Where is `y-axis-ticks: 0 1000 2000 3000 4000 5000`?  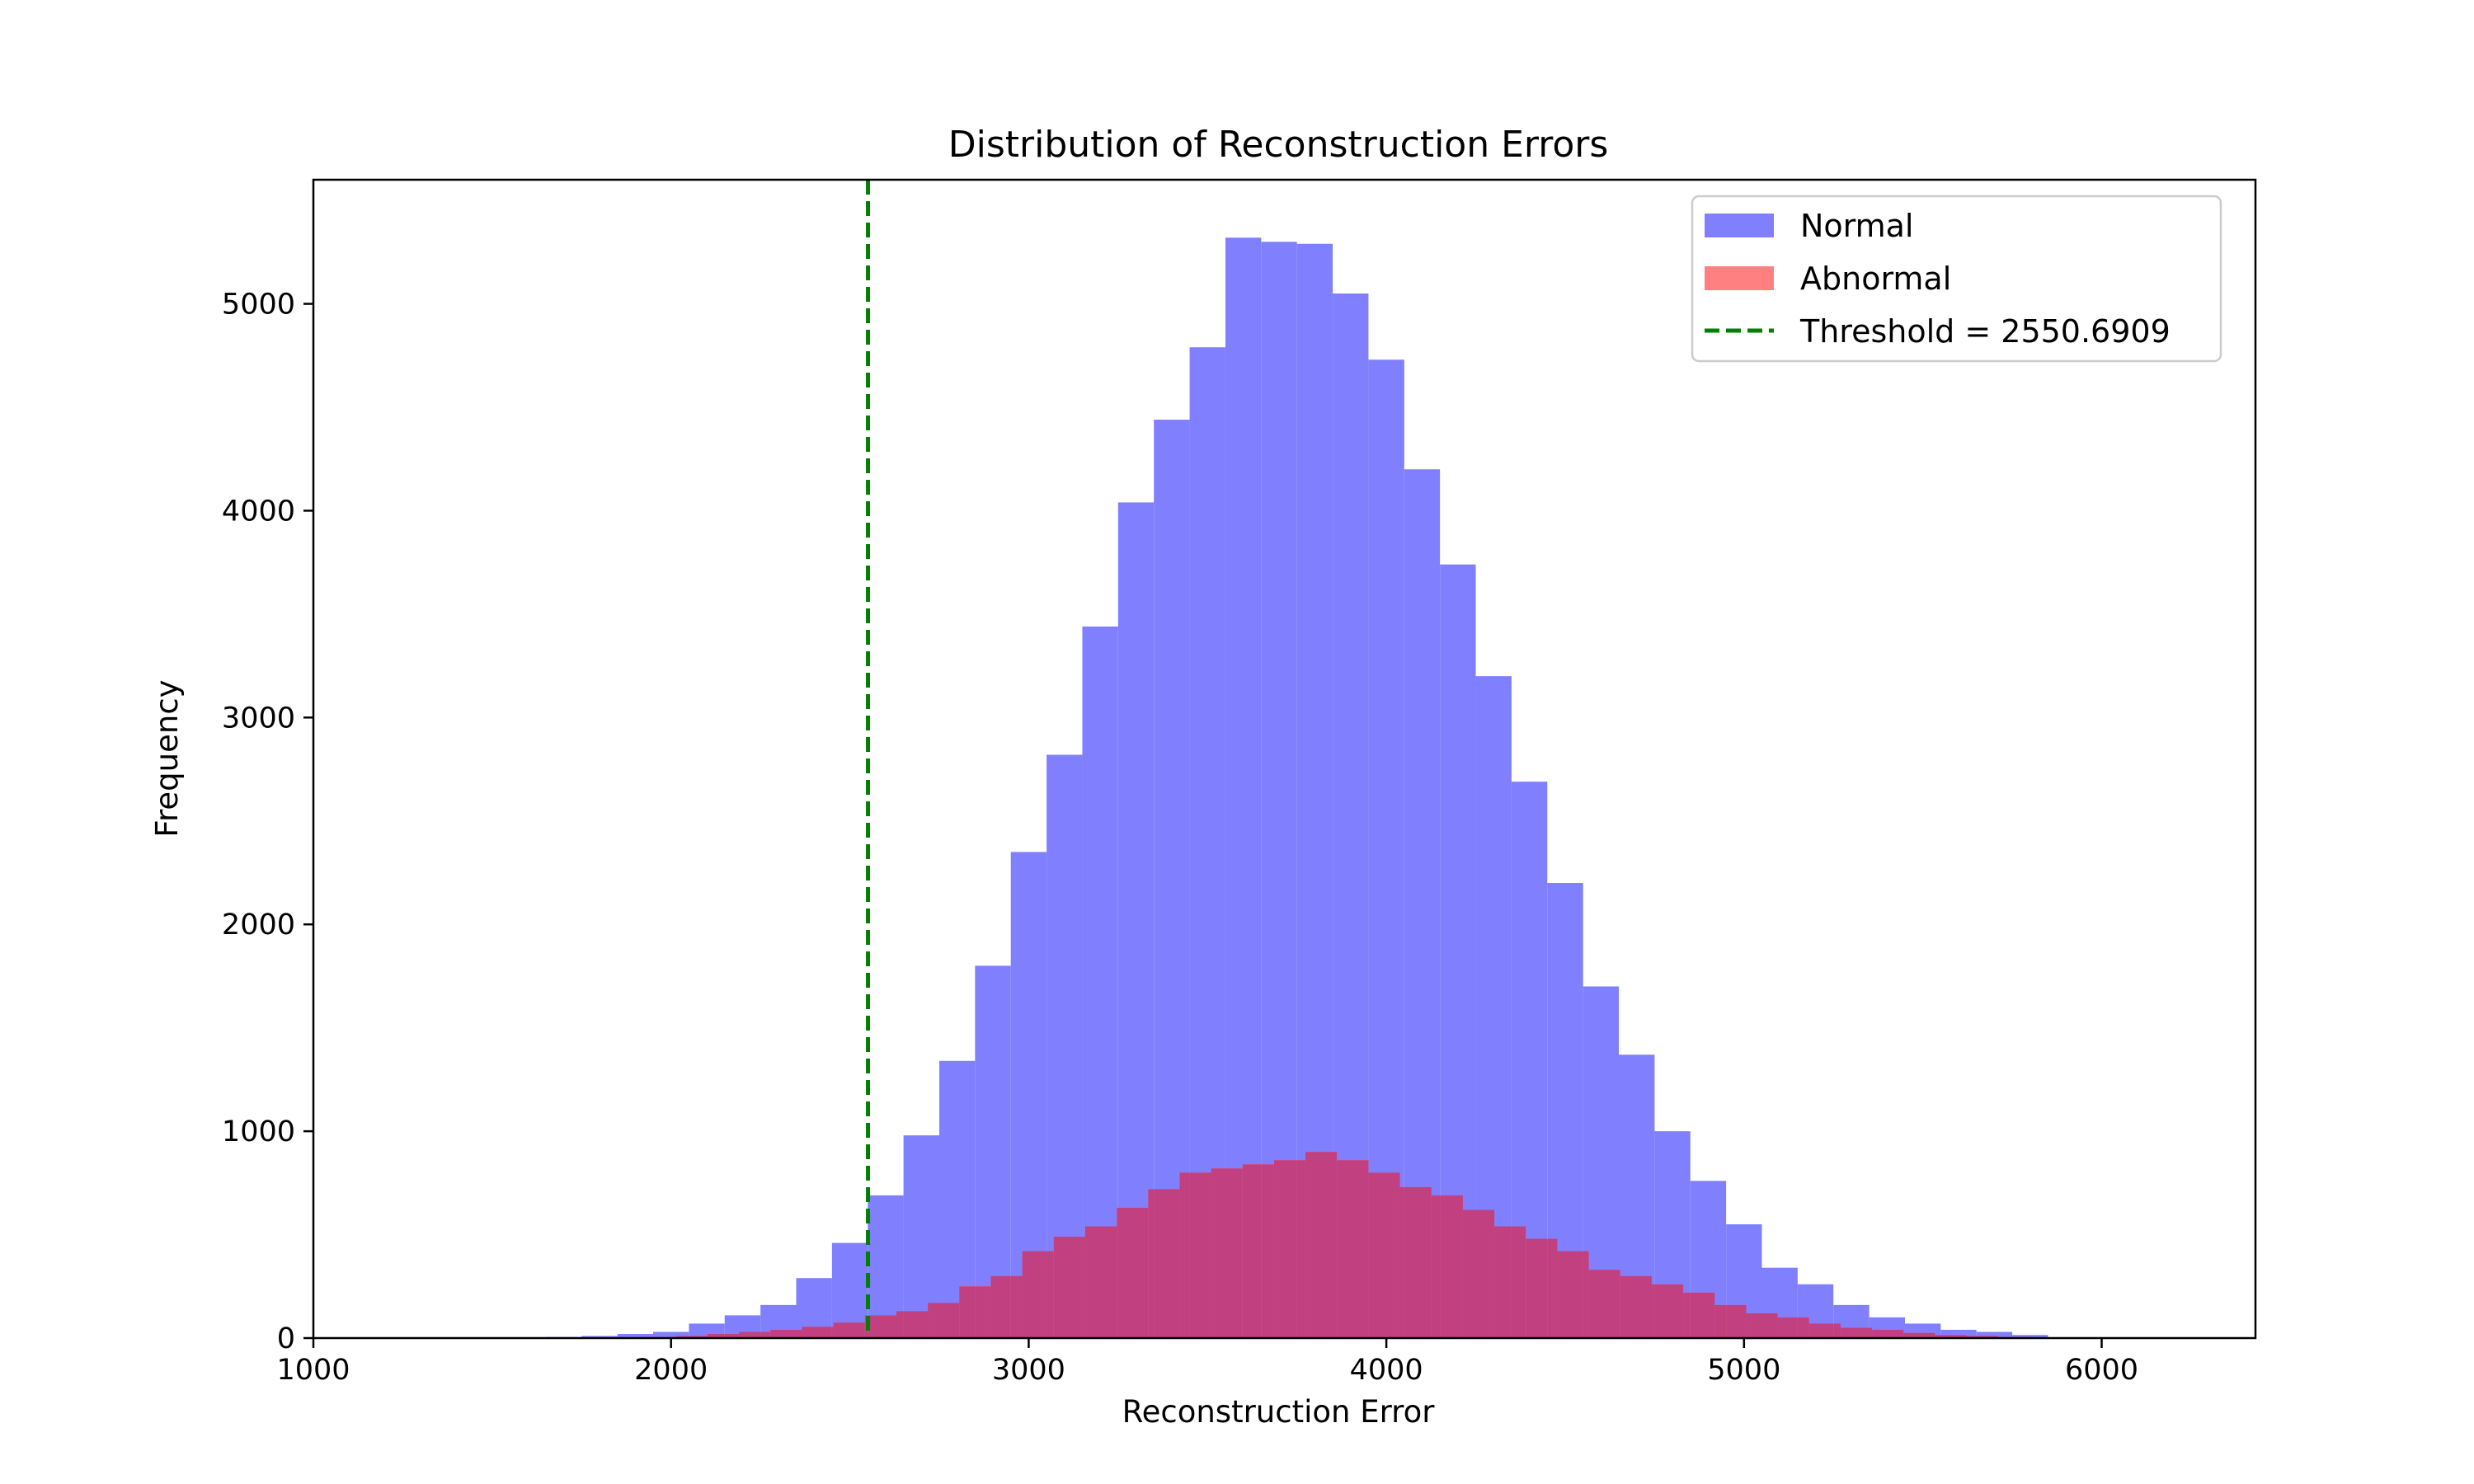
y-axis-ticks: 0 1000 2000 3000 4000 5000 is located at coordinates (267, 822).